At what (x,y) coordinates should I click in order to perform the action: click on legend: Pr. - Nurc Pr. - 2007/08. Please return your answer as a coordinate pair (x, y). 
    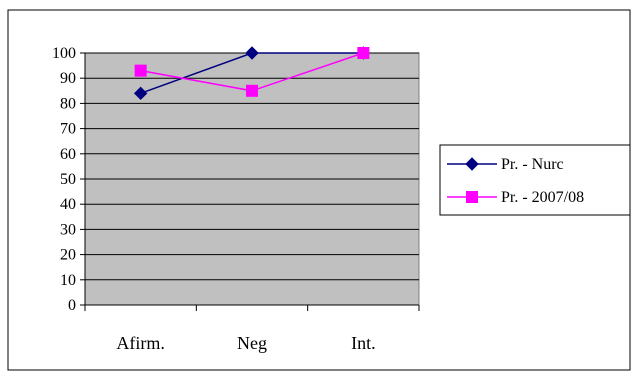
    Looking at the image, I should click on (535, 180).